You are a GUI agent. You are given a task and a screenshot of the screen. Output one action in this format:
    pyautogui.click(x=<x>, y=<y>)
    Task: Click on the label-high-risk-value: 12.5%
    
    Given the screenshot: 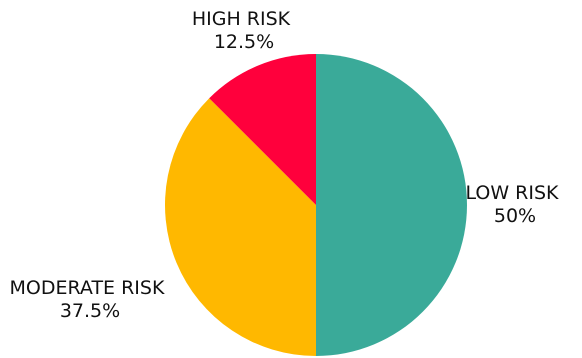 What is the action you would take?
    pyautogui.click(x=244, y=42)
    